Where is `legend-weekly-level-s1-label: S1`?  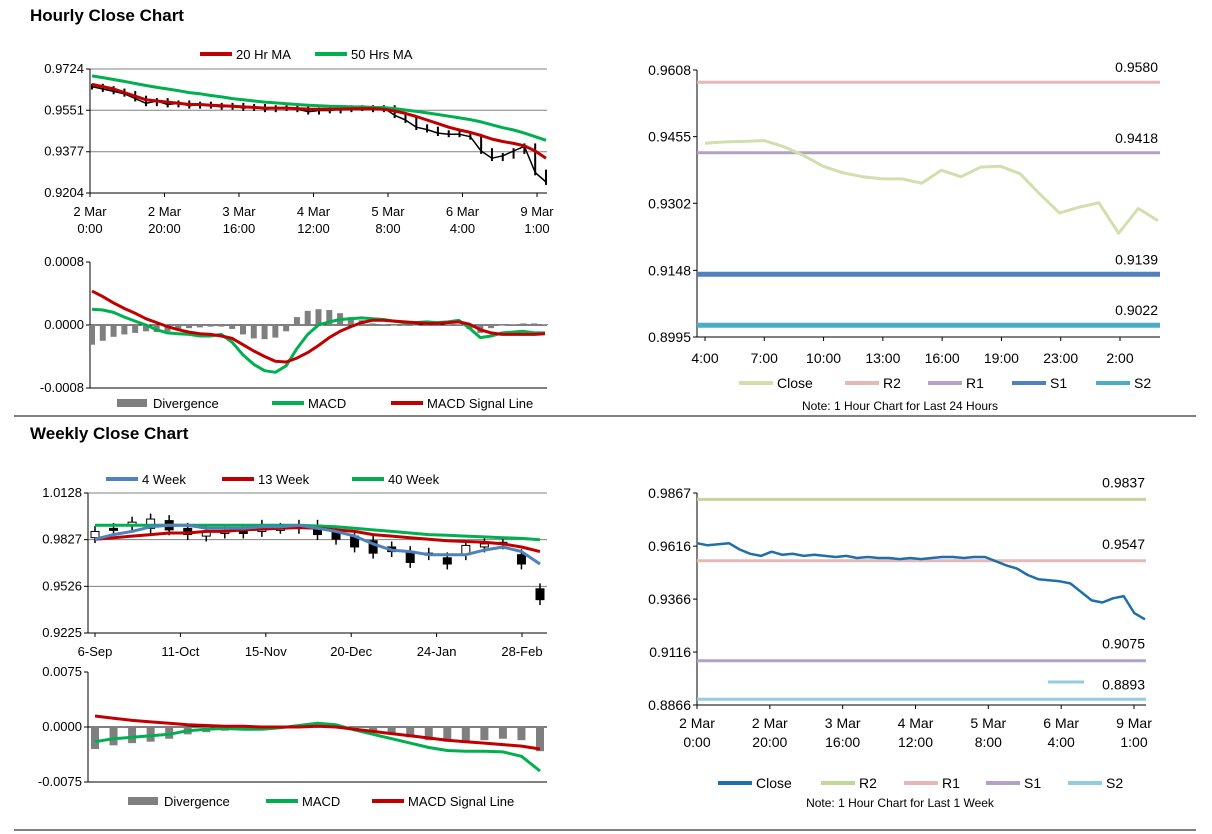
legend-weekly-level-s1-label: S1 is located at coordinates (1032, 783).